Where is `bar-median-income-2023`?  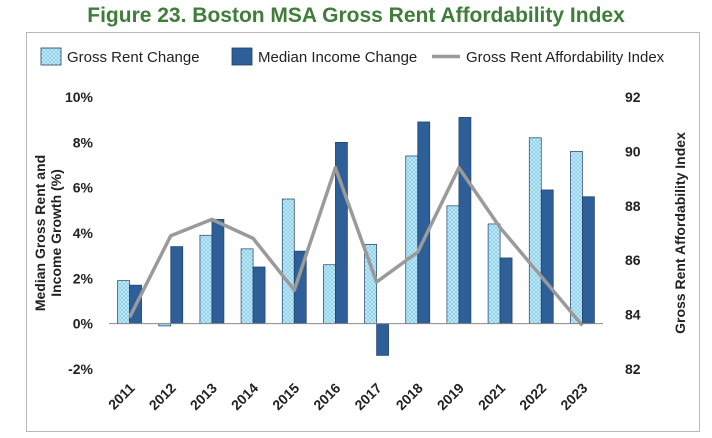
bar-median-income-2023 is located at coordinates (588, 260).